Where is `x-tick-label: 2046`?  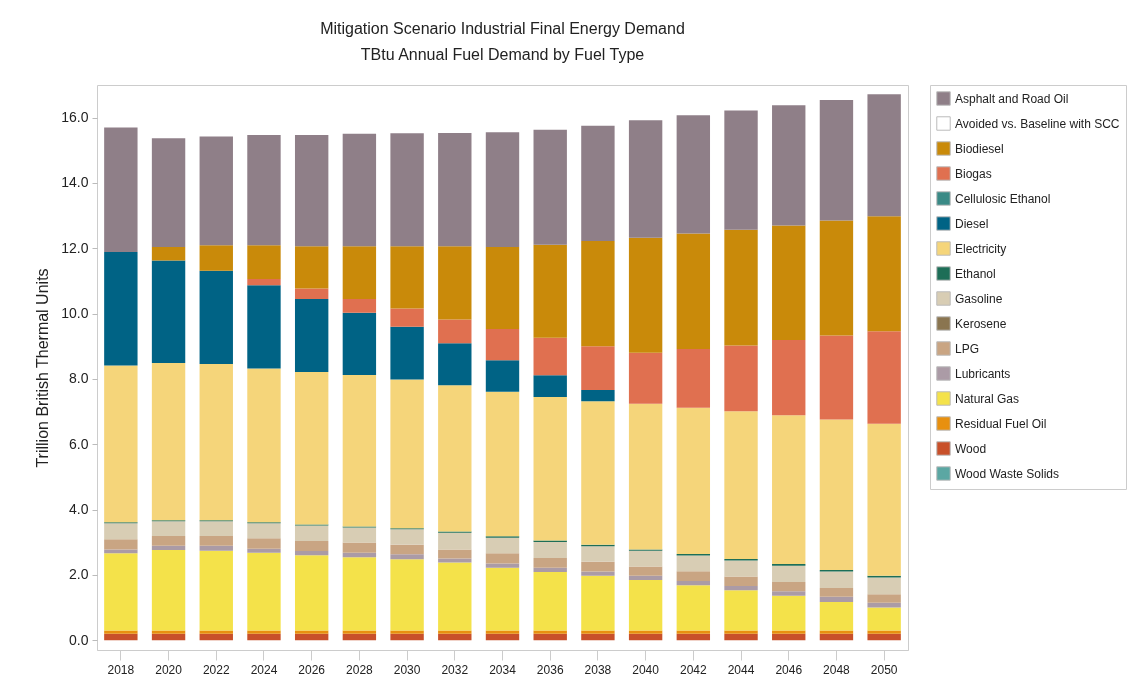 x-tick-label: 2046 is located at coordinates (789, 669).